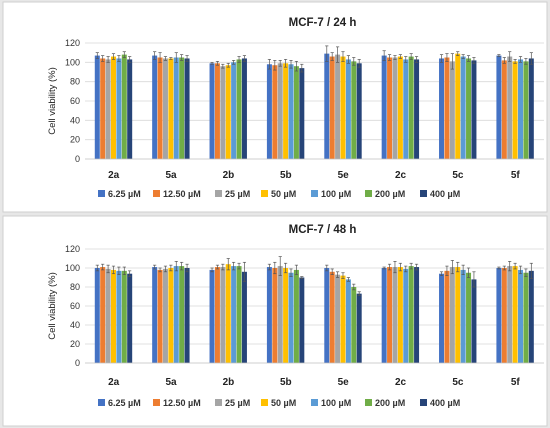 The image size is (550, 428). Describe the element at coordinates (323, 23) in the screenshot. I see `chart-title: MCF-7 / 24 h` at that location.